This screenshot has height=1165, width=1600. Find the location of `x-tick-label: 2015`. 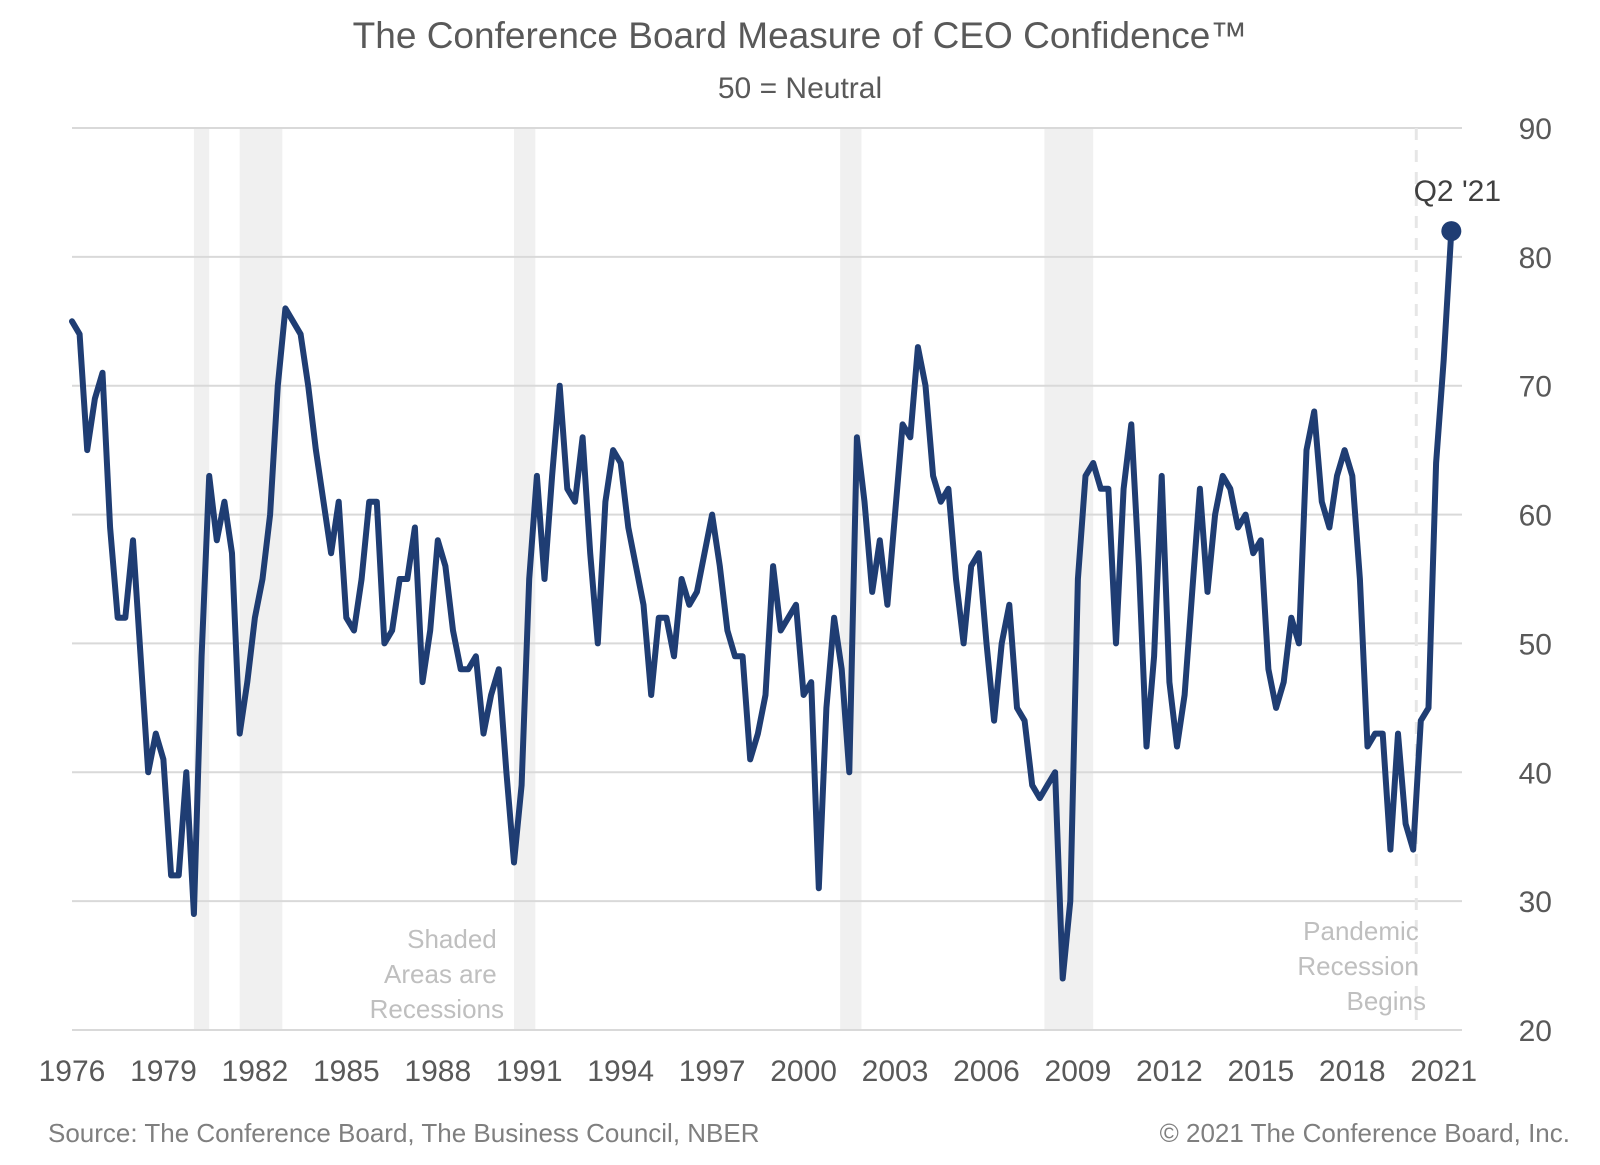

x-tick-label: 2015 is located at coordinates (1260, 1071).